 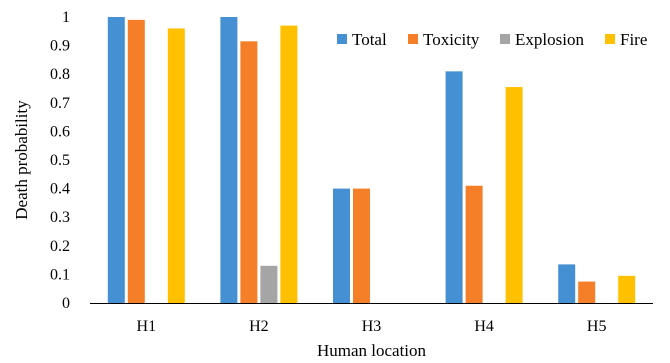 What do you see at coordinates (361, 245) in the screenshot?
I see `bar-toxicity-h3` at bounding box center [361, 245].